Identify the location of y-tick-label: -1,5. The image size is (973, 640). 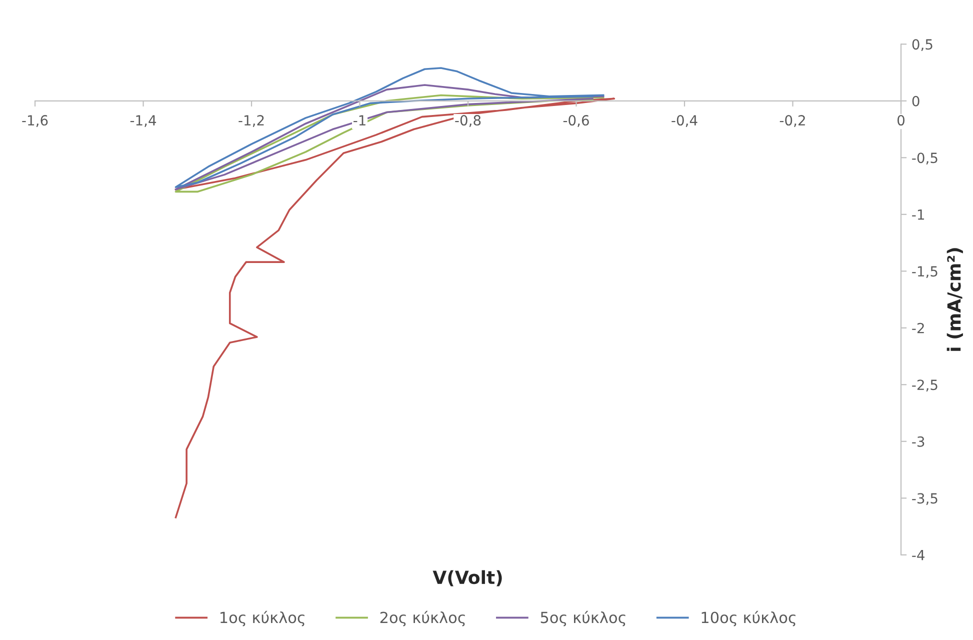
(925, 272).